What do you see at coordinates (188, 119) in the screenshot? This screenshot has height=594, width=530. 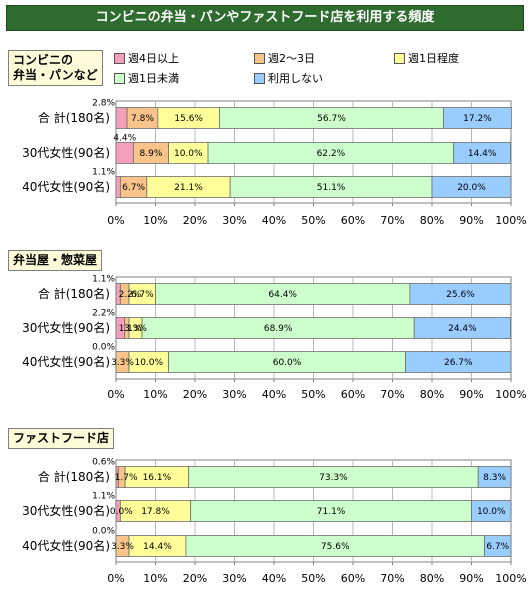 I see `data-label: 15.6%` at bounding box center [188, 119].